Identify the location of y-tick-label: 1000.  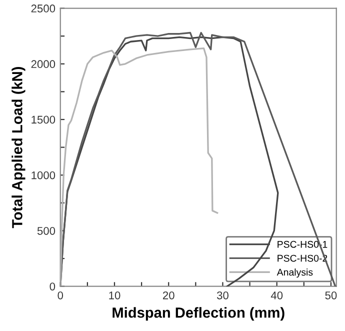
(44, 175).